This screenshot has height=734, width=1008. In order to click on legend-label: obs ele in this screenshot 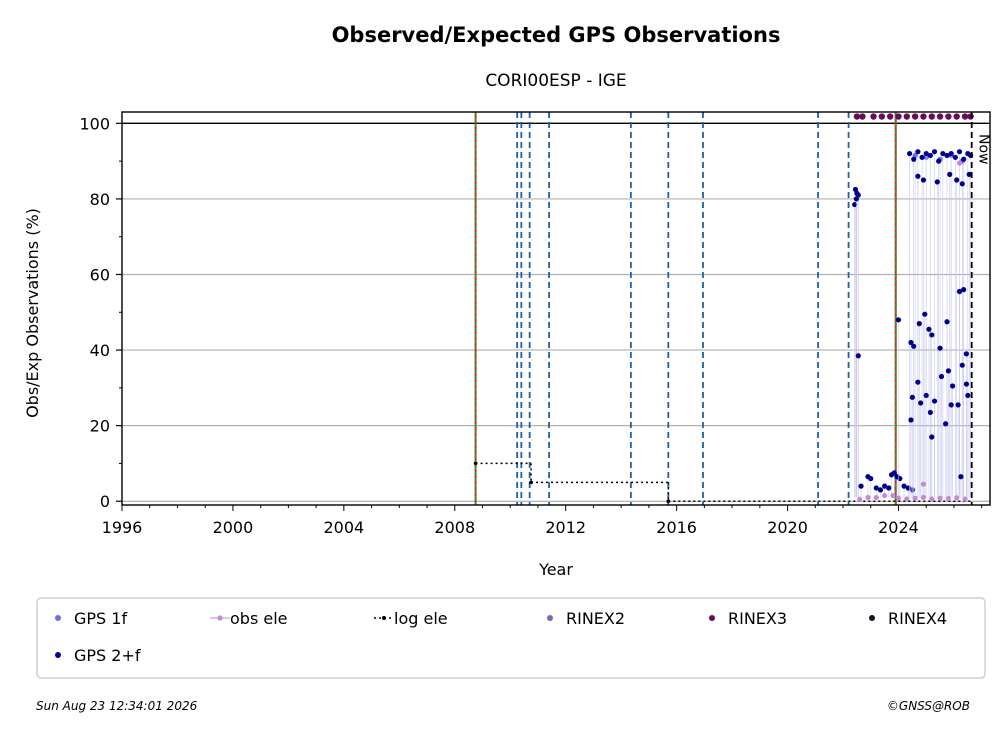, I will do `click(259, 618)`.